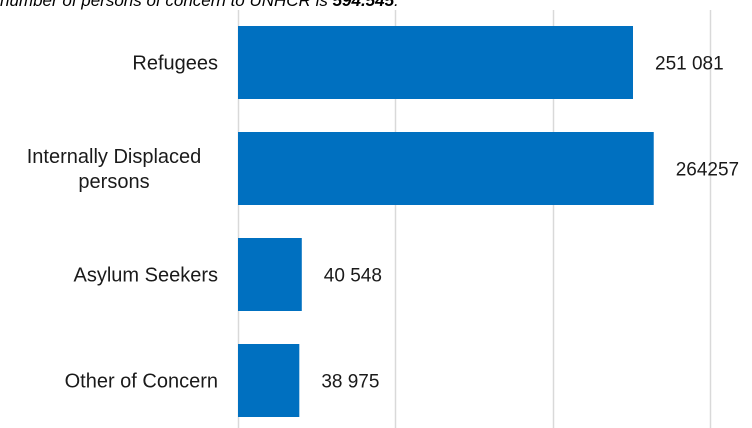 This screenshot has height=428, width=752. I want to click on category-label: Asylum Seekers, so click(146, 276).